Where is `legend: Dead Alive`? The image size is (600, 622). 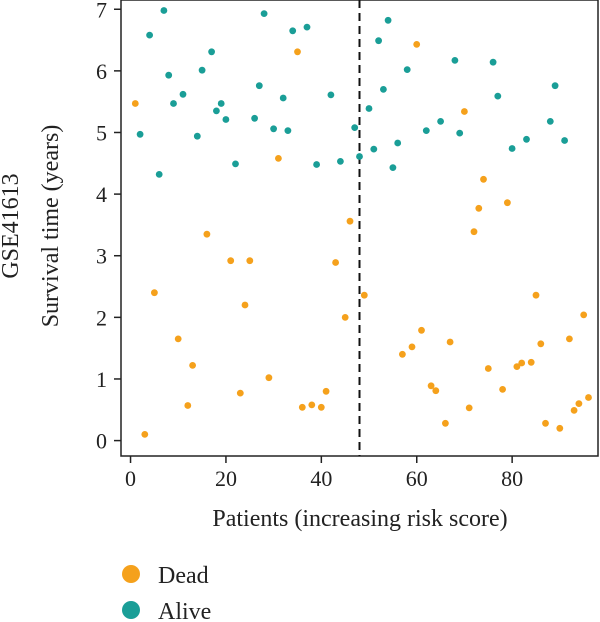 legend: Dead Alive is located at coordinates (166, 592).